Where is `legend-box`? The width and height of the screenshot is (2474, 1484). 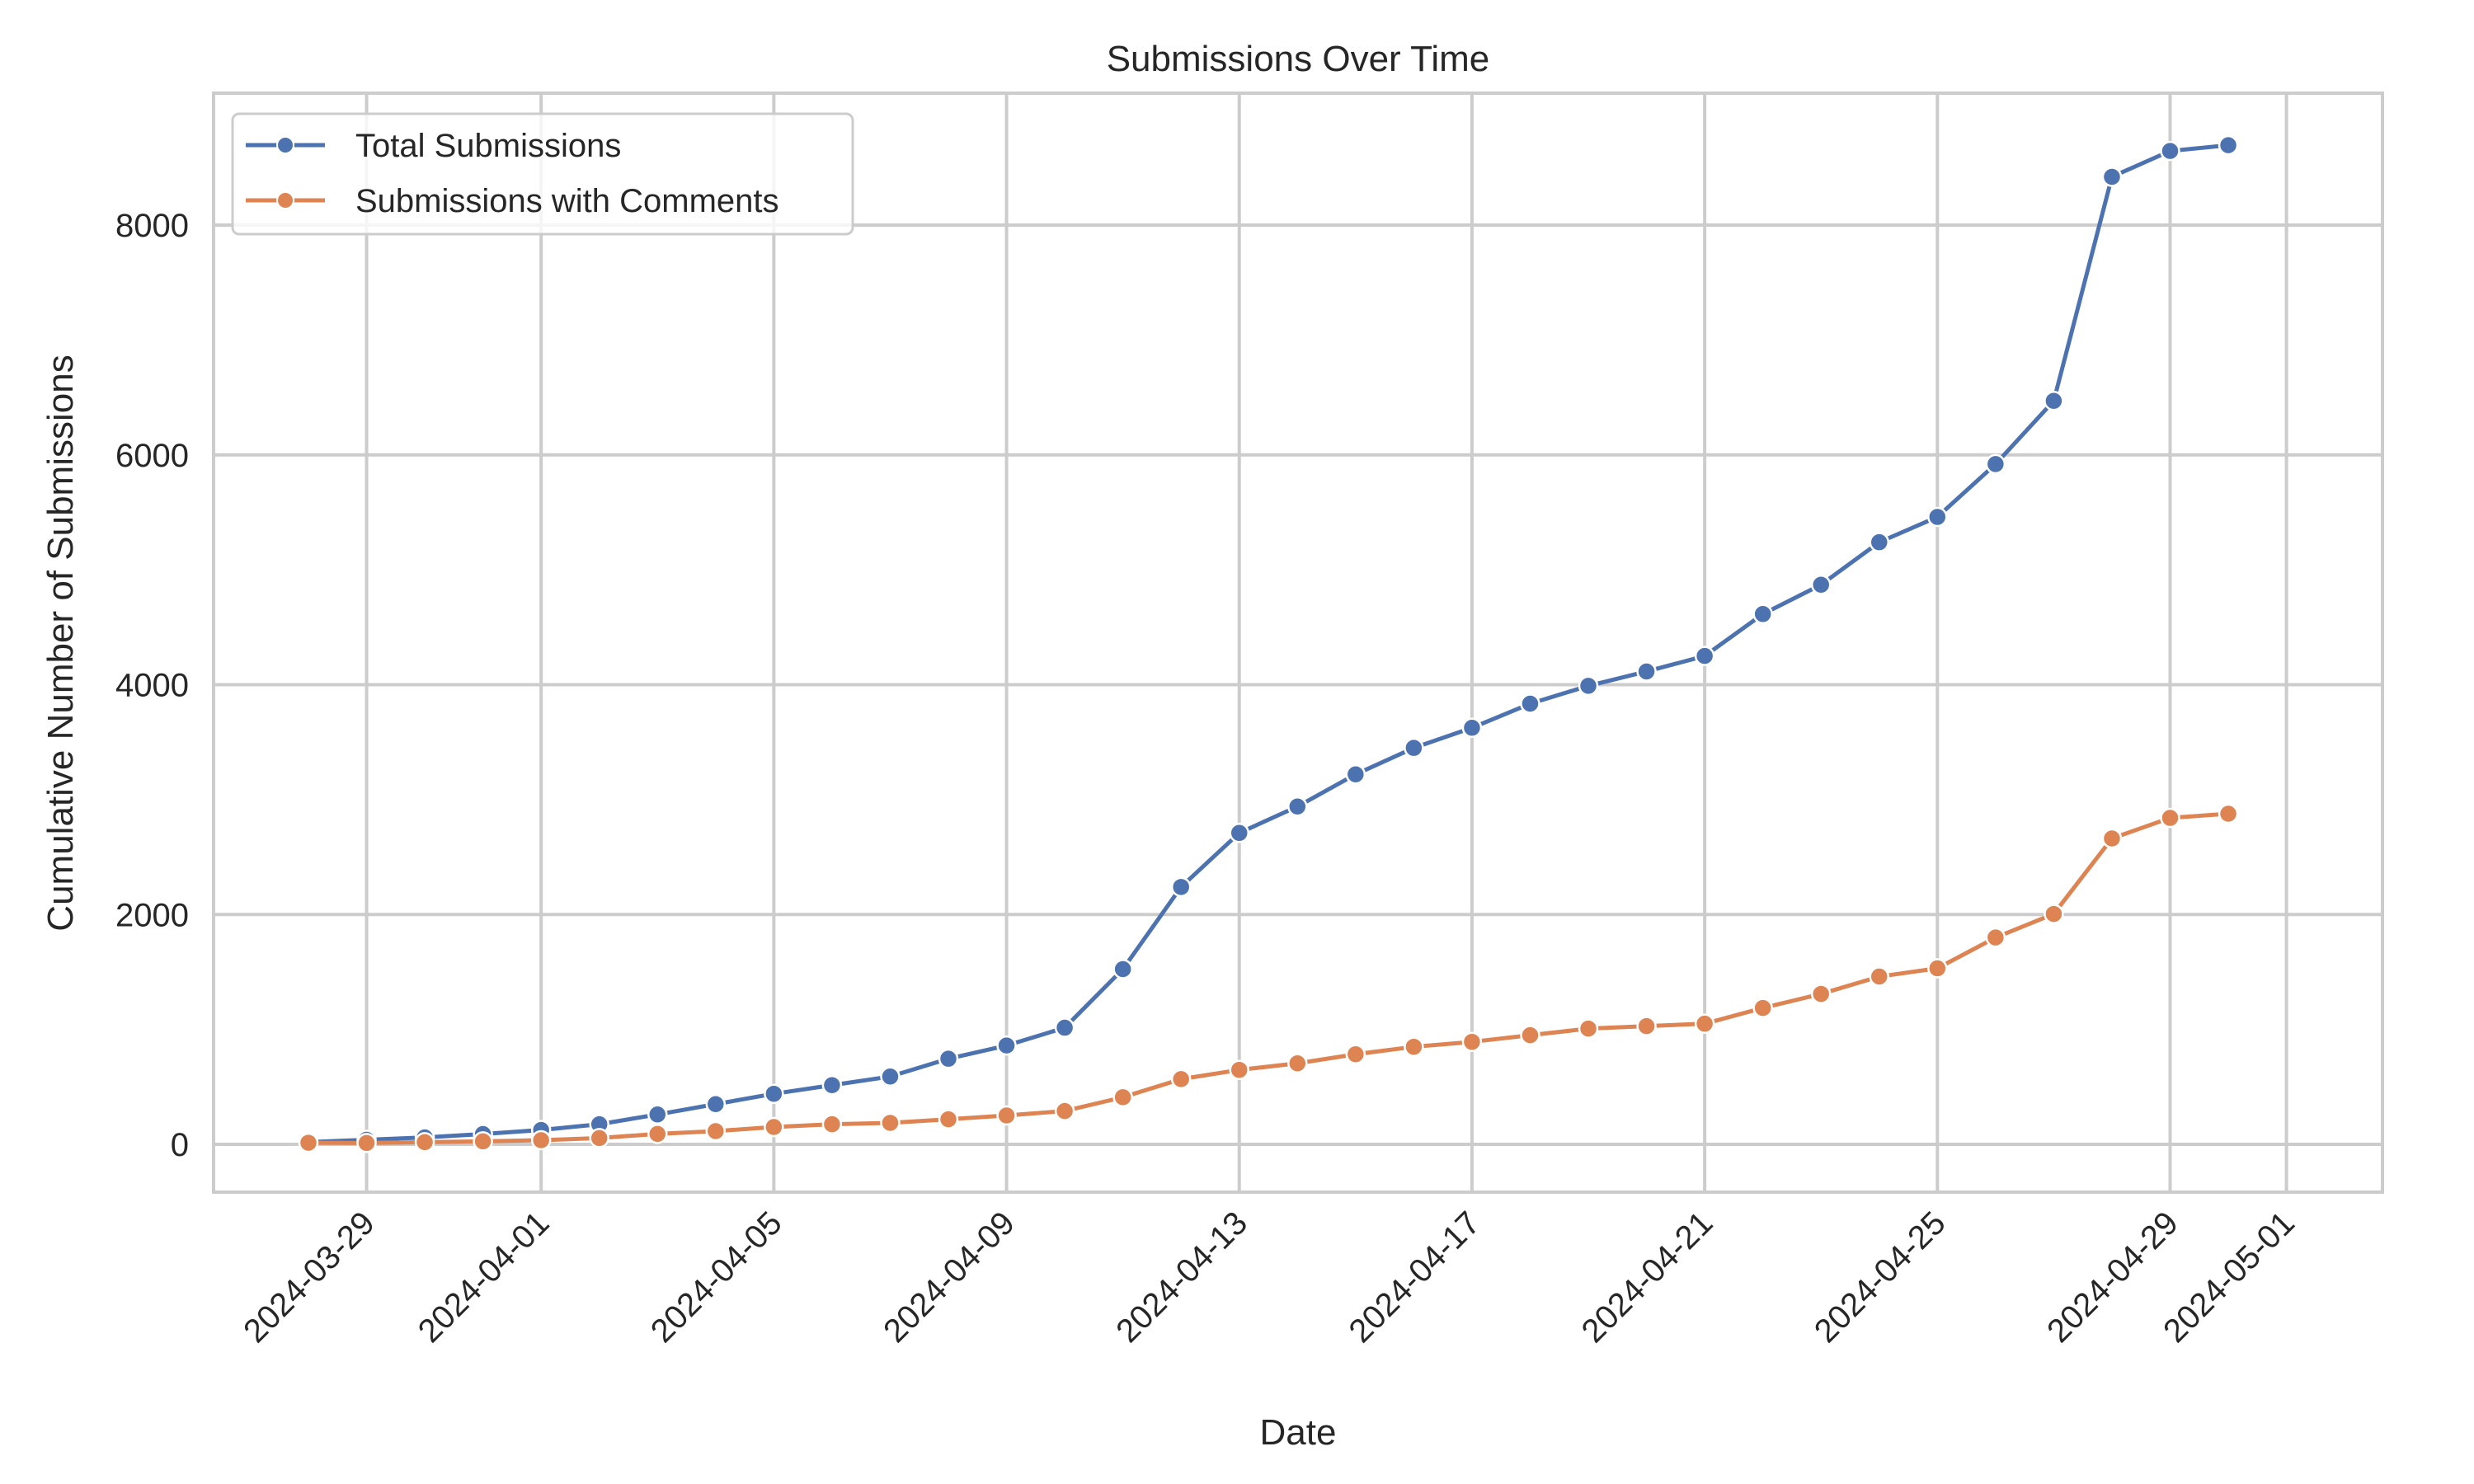
legend-box is located at coordinates (542, 174).